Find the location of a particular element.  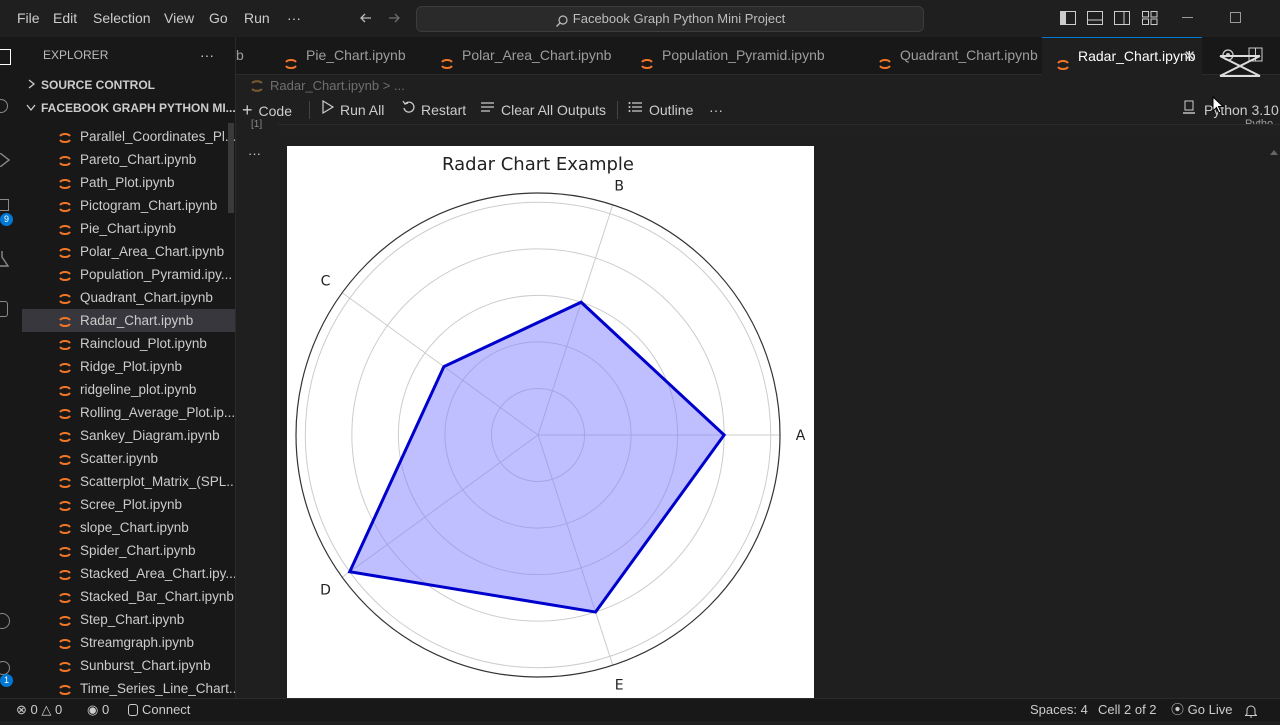

sidebar-file-item: ridgeline_plot.ipynb is located at coordinates (128, 389).